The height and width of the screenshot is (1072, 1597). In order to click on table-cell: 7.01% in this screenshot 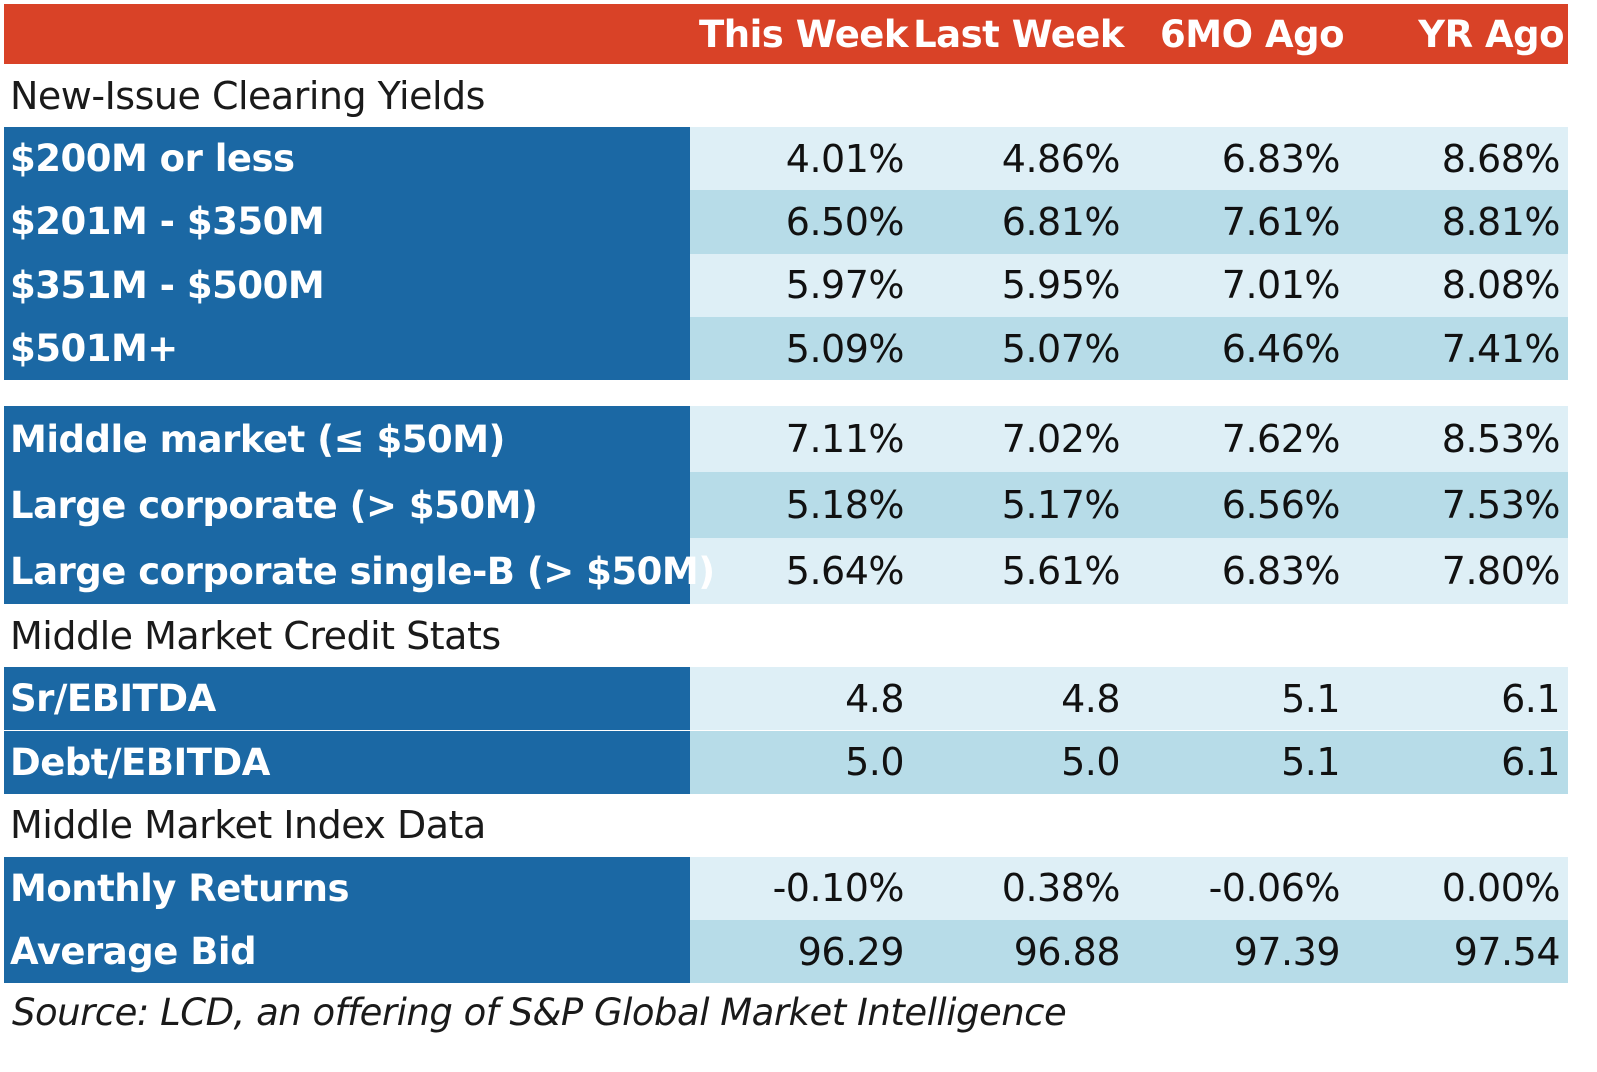, I will do `click(1281, 285)`.